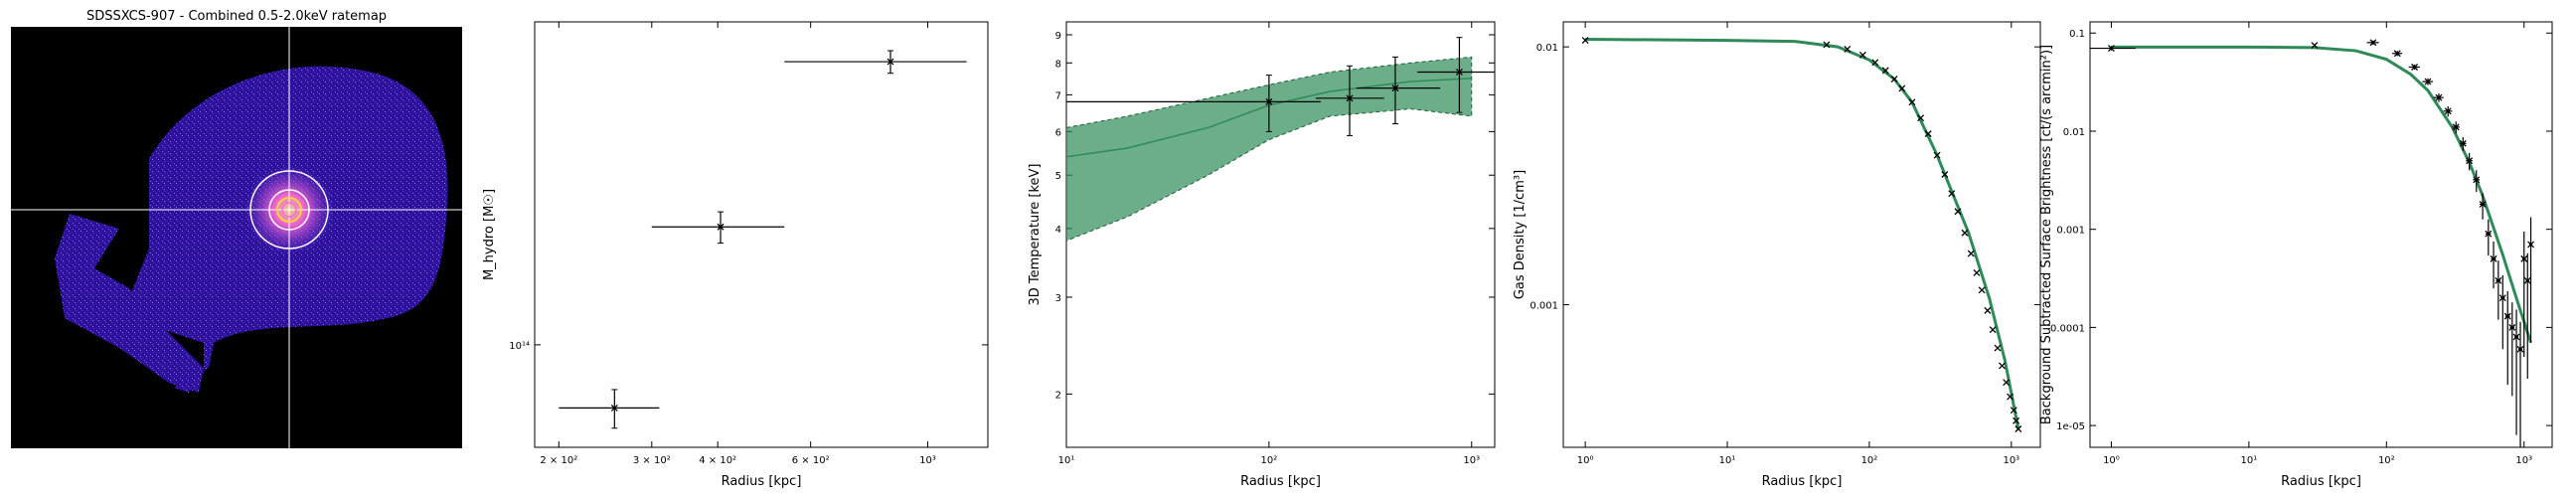  I want to click on y-tick-label: 5, so click(1058, 176).